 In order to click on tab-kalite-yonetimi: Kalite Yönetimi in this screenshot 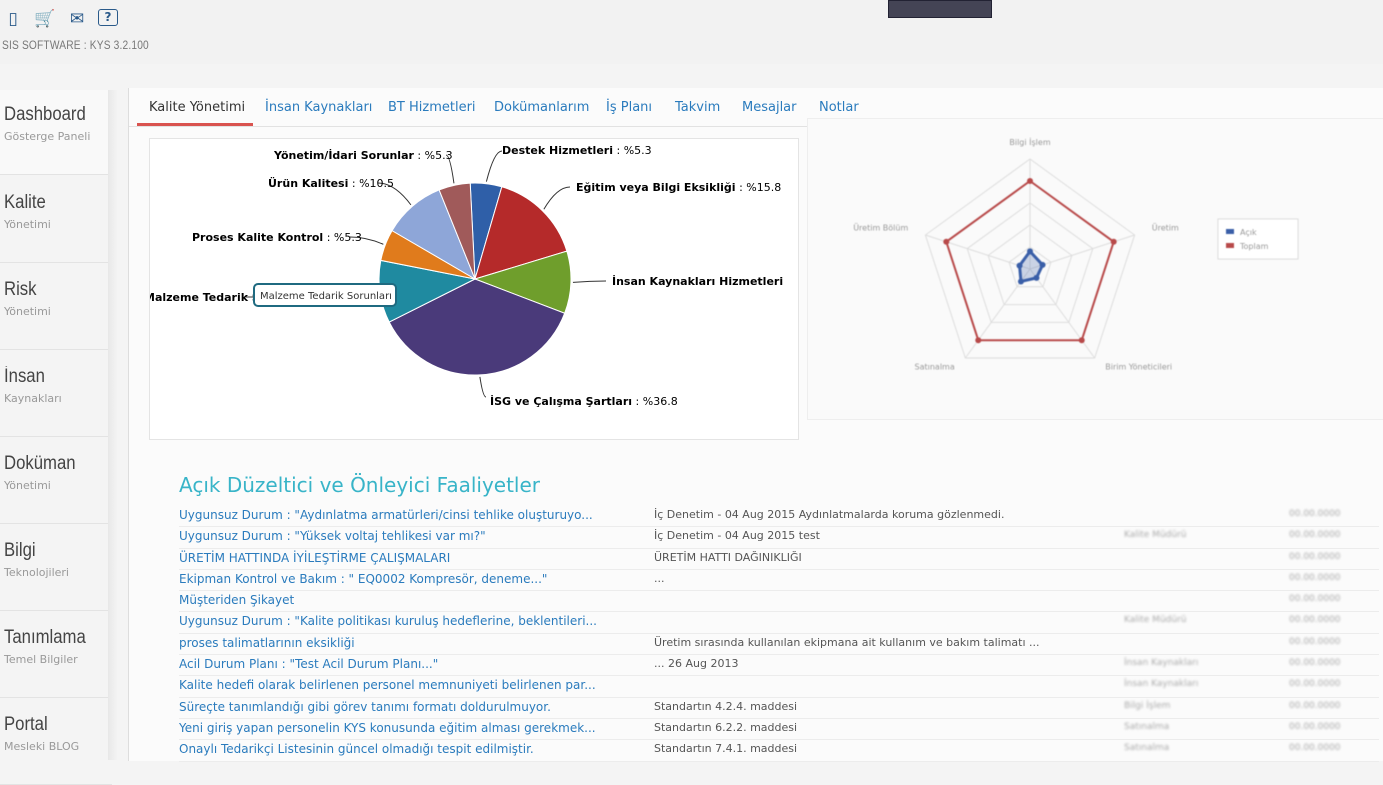, I will do `click(197, 107)`.